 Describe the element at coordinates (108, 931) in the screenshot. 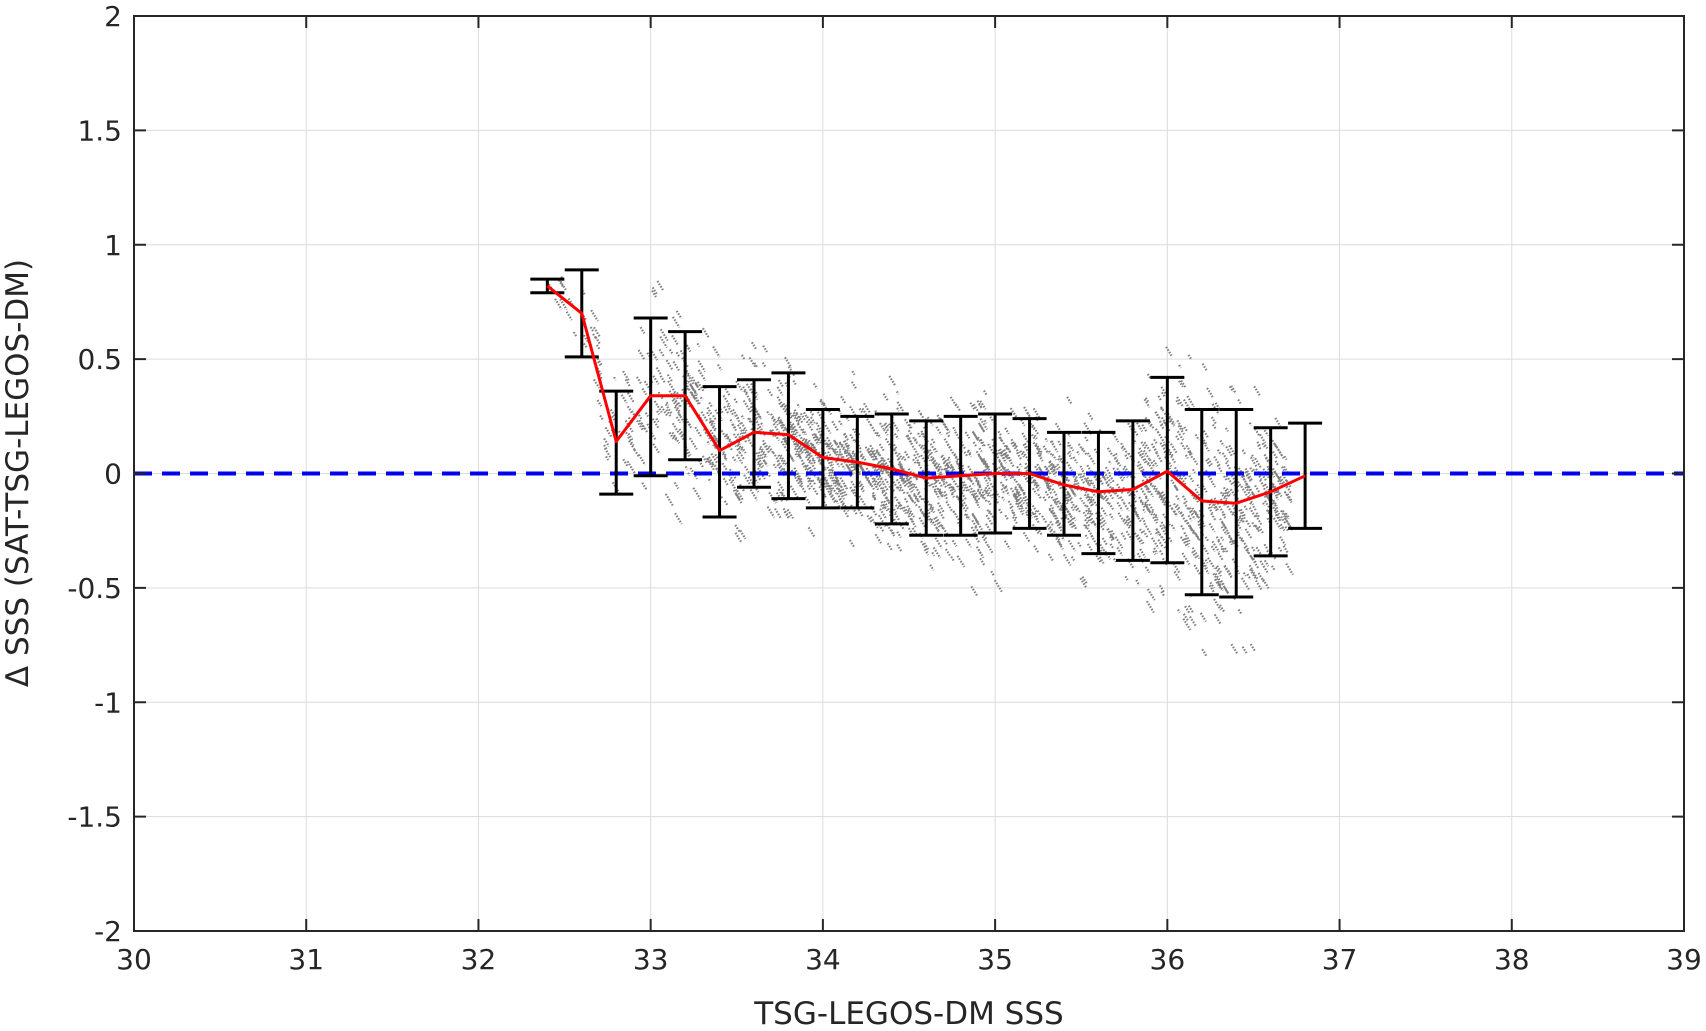

I see `y-tick-label: -2` at that location.